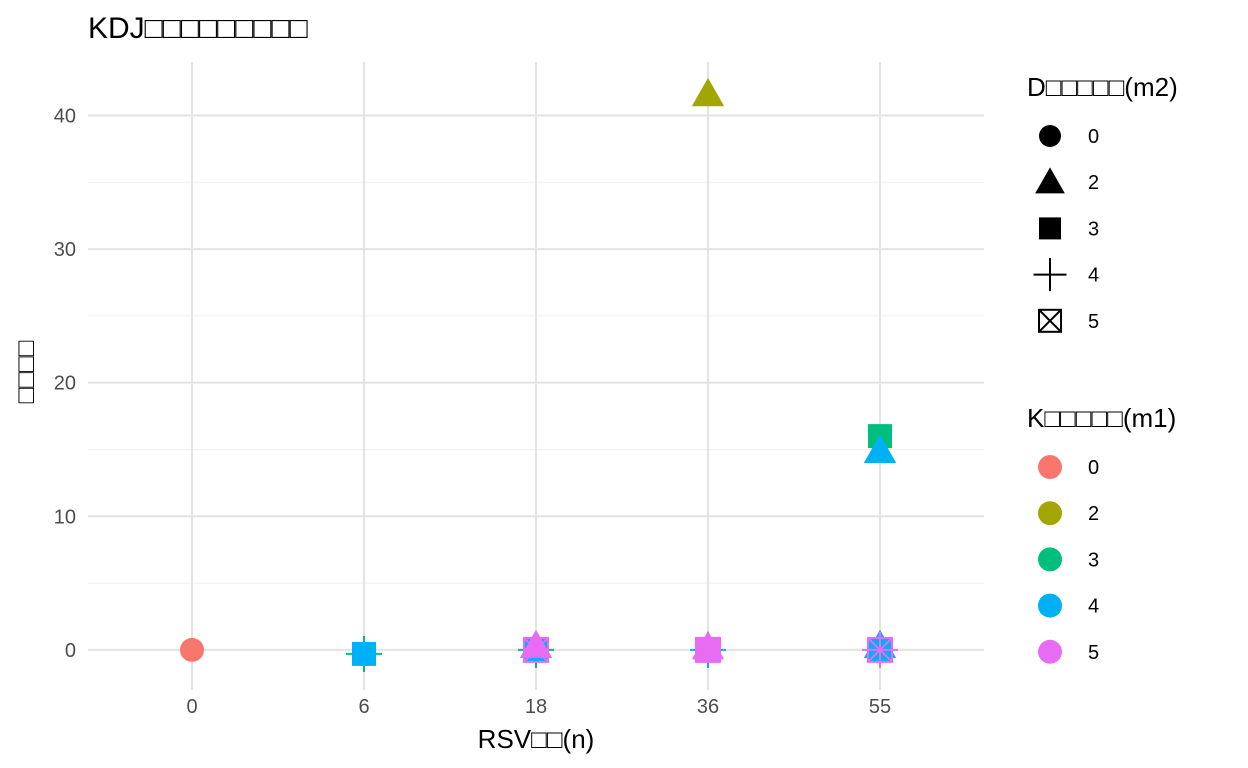 This screenshot has height=768, width=1248. Describe the element at coordinates (70, 651) in the screenshot. I see `y-tick-label: 0` at that location.